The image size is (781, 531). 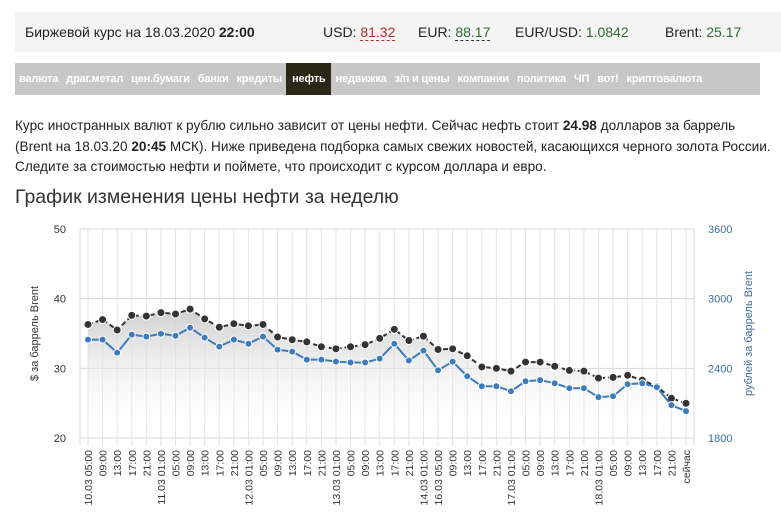 I want to click on y-tick-label: 30, so click(x=60, y=369).